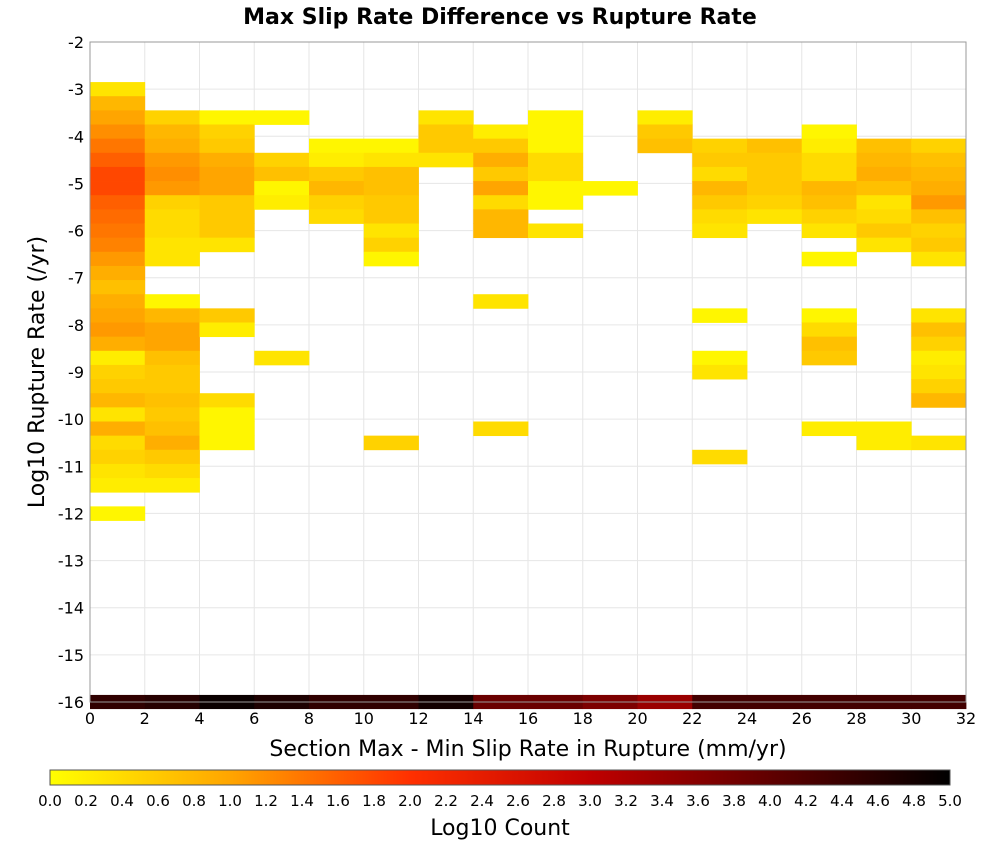  I want to click on x-axis-ticks: 0 2 4 6 8 10 12 14 16 18 20 22 24 26 28 30 32, so click(530, 718).